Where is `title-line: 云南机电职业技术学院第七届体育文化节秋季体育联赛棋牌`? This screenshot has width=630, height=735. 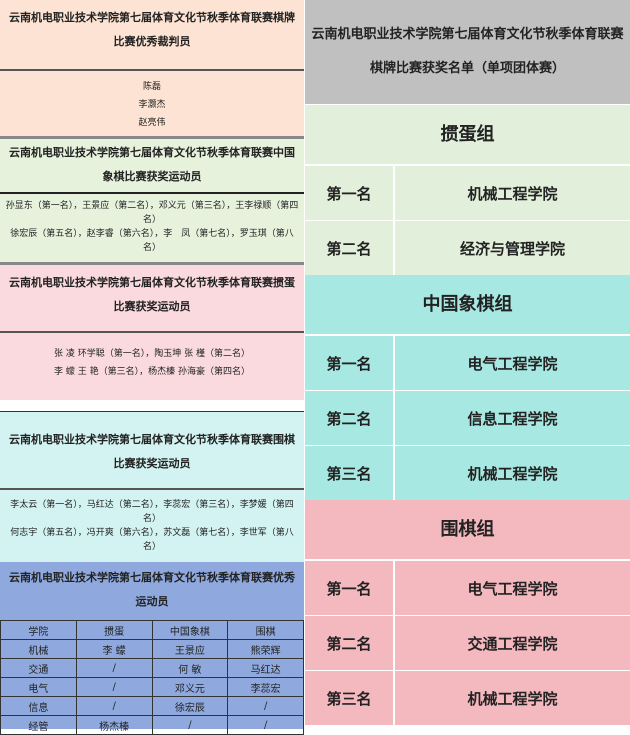
title-line: 云南机电职业技术学院第七届体育文化节秋季体育联赛棋牌 is located at coordinates (152, 17).